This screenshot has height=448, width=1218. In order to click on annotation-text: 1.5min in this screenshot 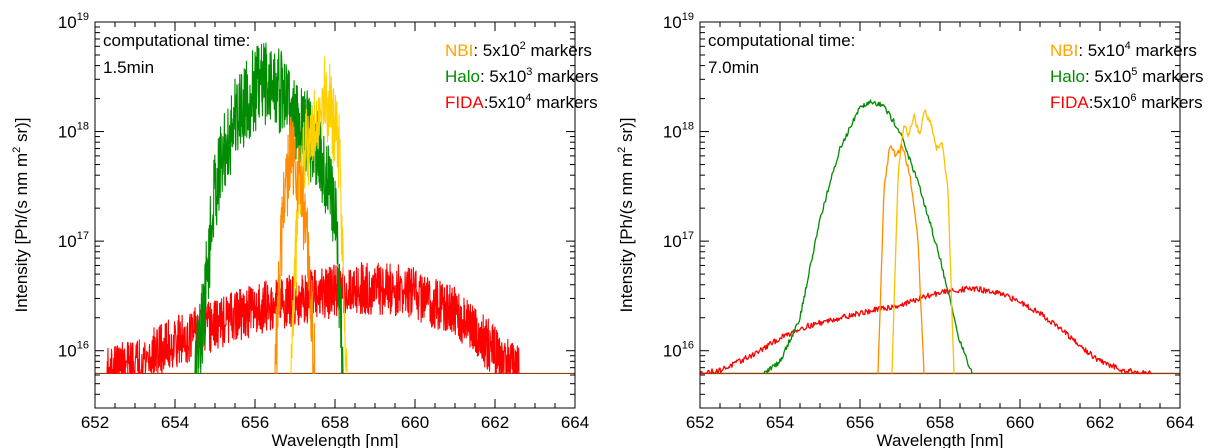, I will do `click(128, 67)`.